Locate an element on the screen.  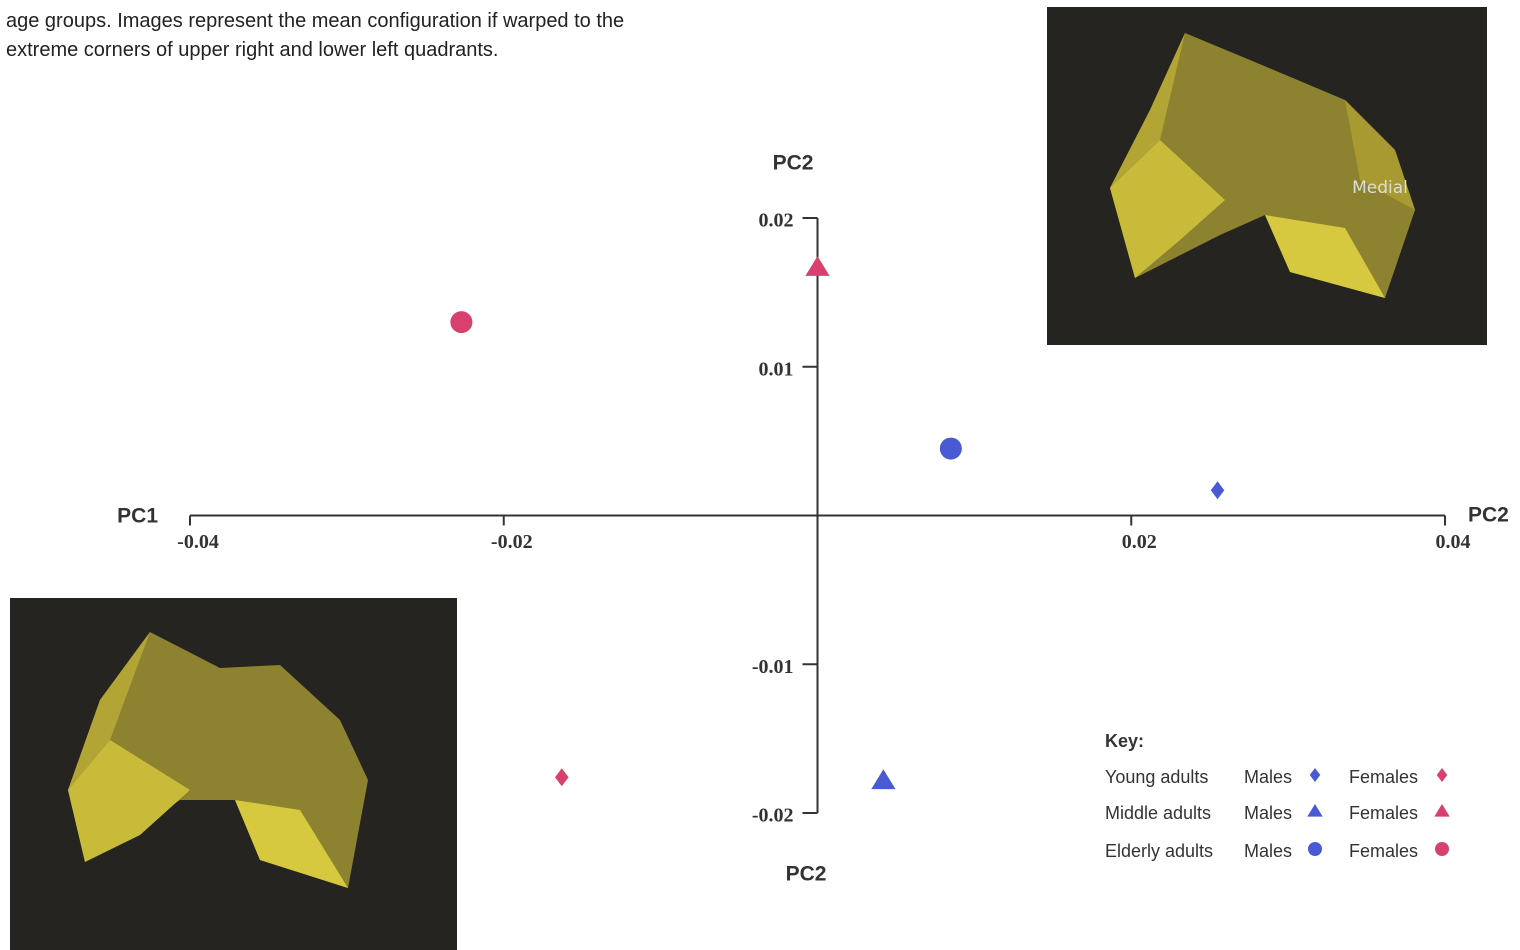
y-tick-label: -0.01 is located at coordinates (773, 667).